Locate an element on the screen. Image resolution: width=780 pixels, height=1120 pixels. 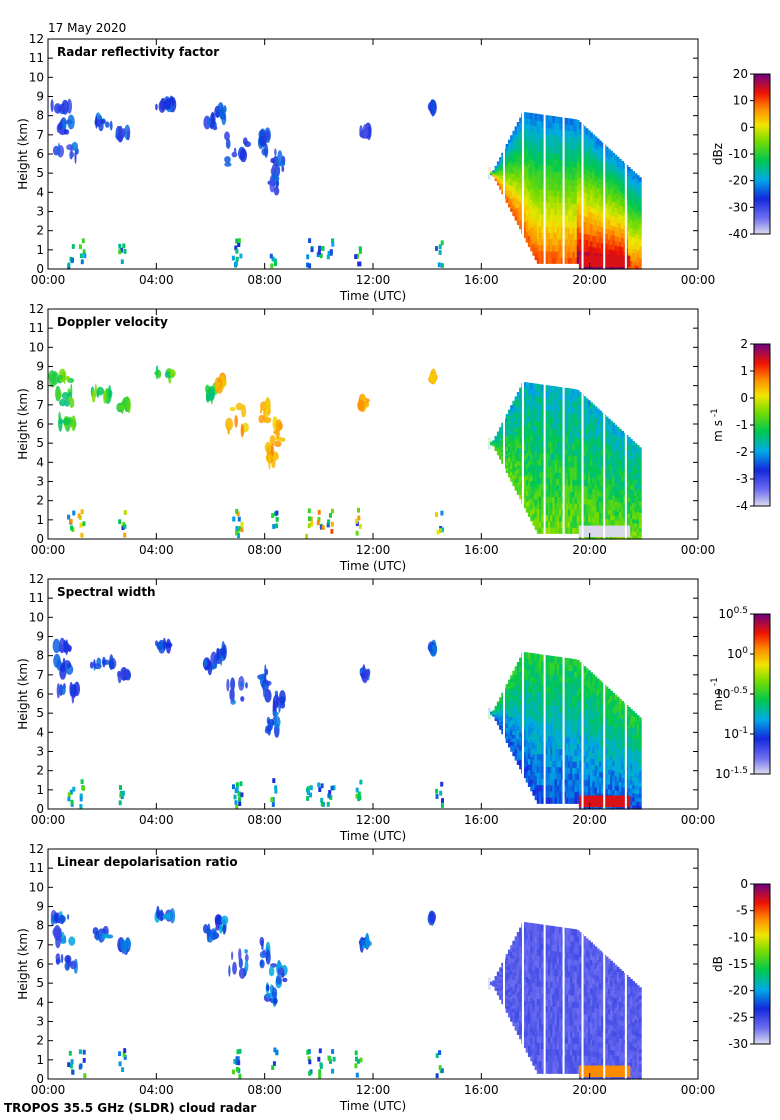
colorbar-tick-label: -1 is located at coordinates (742, 425).